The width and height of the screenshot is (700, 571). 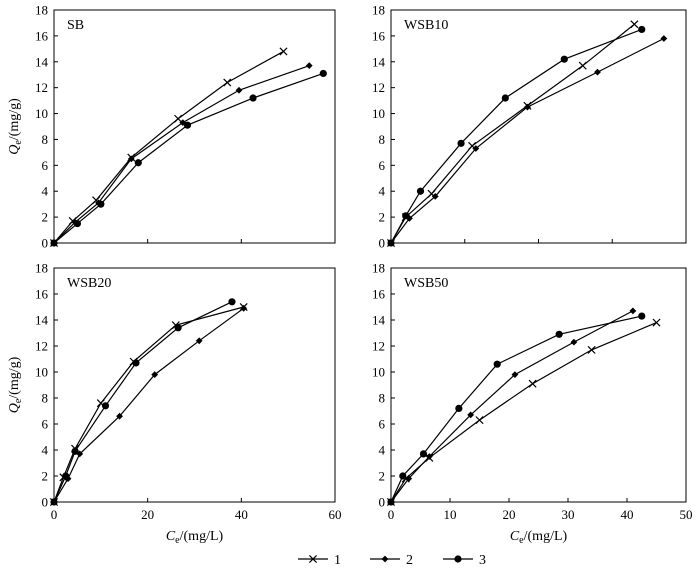 I want to click on legend-marker, so click(x=385, y=559).